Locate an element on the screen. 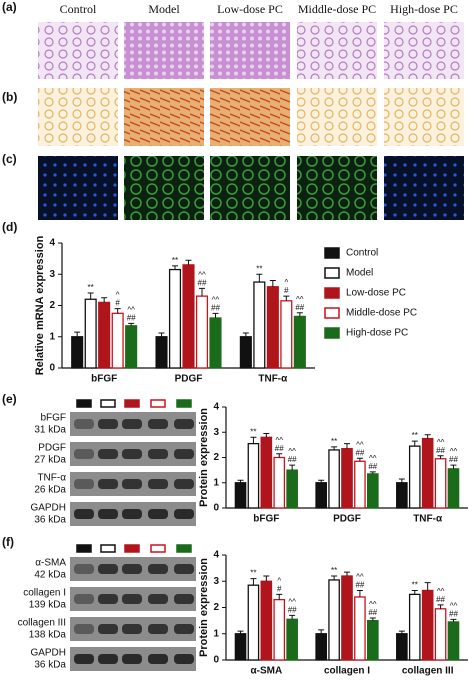 The height and width of the screenshot is (690, 474). legend-label: Control is located at coordinates (362, 253).